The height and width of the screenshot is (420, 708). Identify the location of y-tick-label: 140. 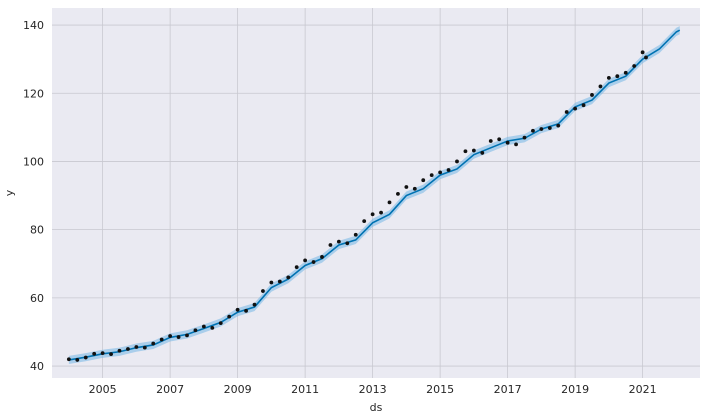
(33, 25).